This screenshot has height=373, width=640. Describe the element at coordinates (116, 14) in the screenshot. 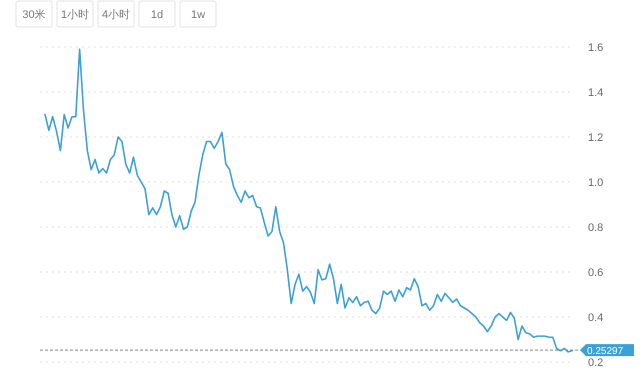

I see `text: 4小时` at that location.